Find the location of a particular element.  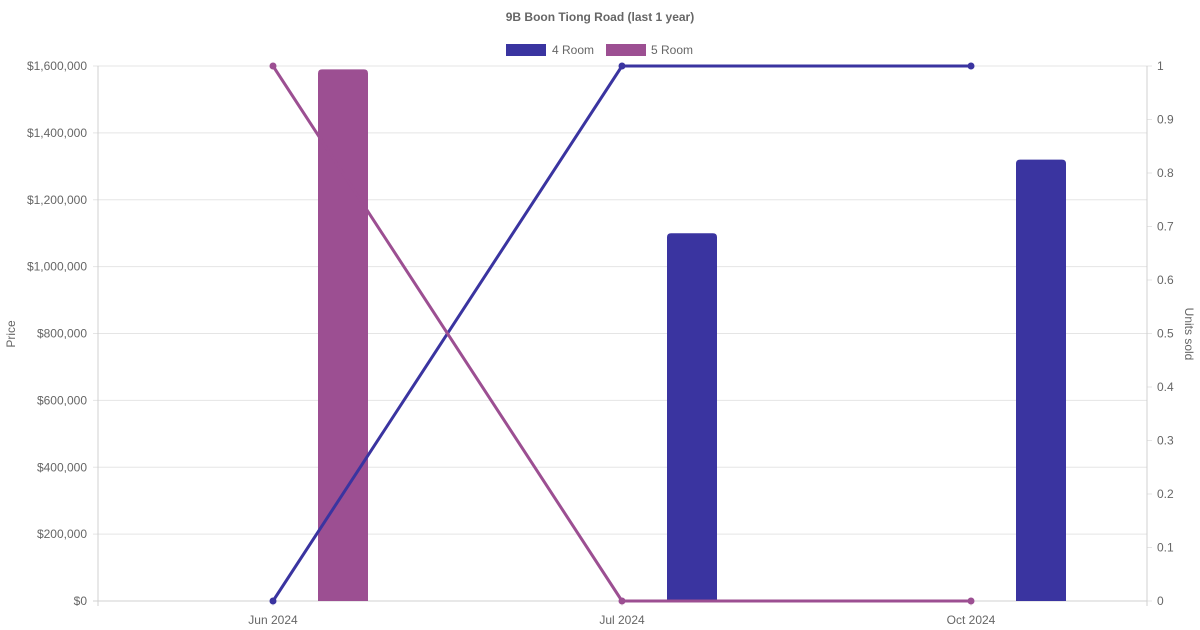

chart-title: 9B Boon Tiong Road (last 1 year) is located at coordinates (600, 17).